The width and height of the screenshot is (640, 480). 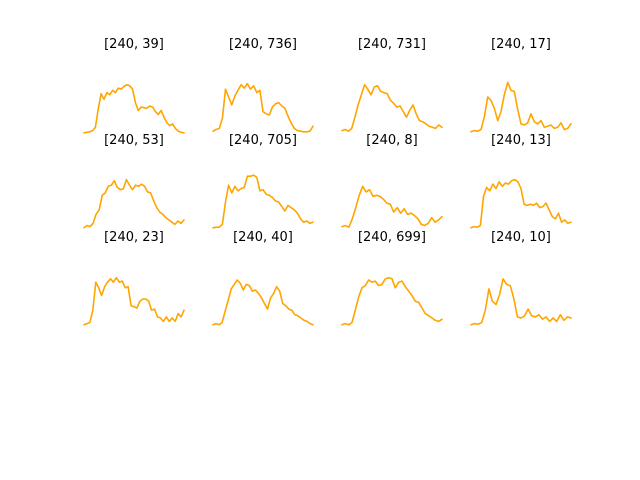 I want to click on subplot-12: [240, 10], so click(x=521, y=278).